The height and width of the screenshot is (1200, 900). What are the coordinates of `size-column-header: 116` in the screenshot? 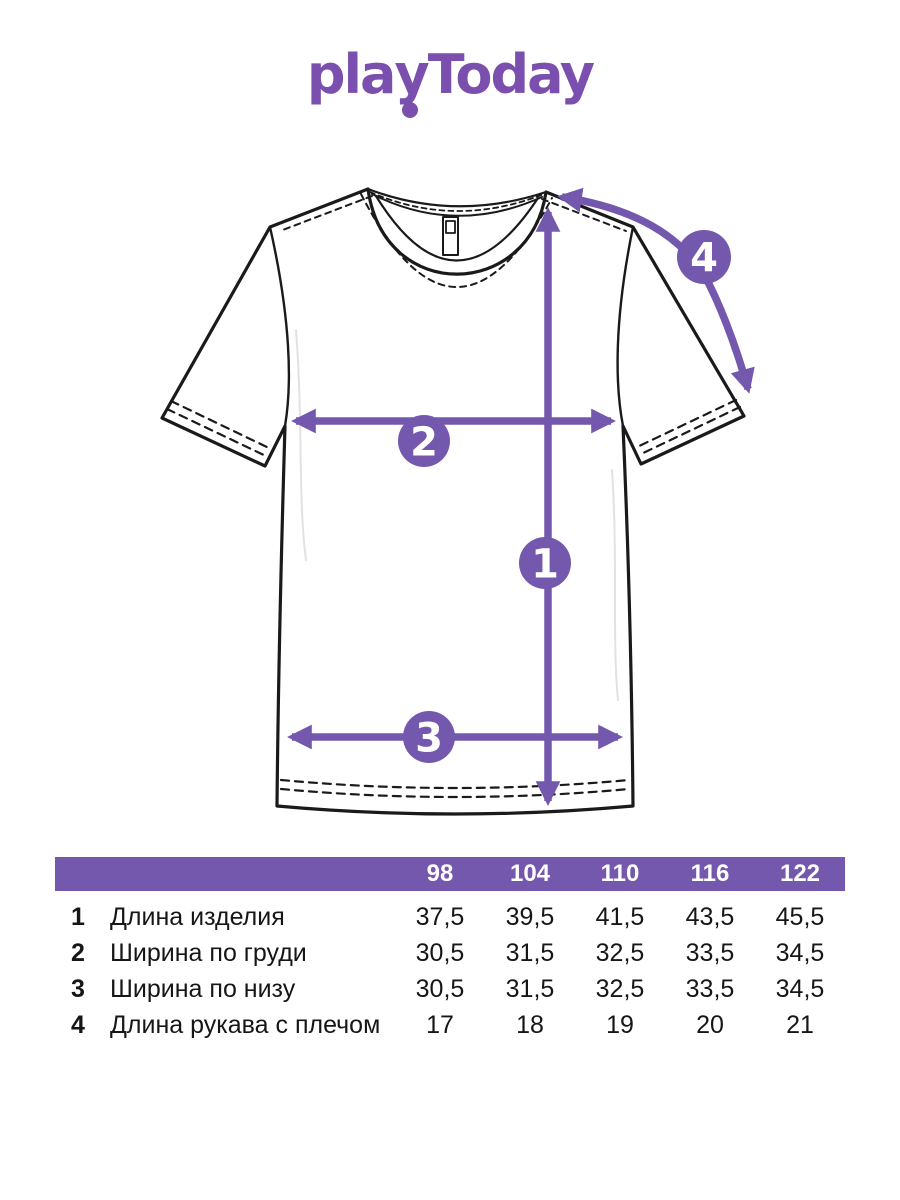 It's located at (710, 873).